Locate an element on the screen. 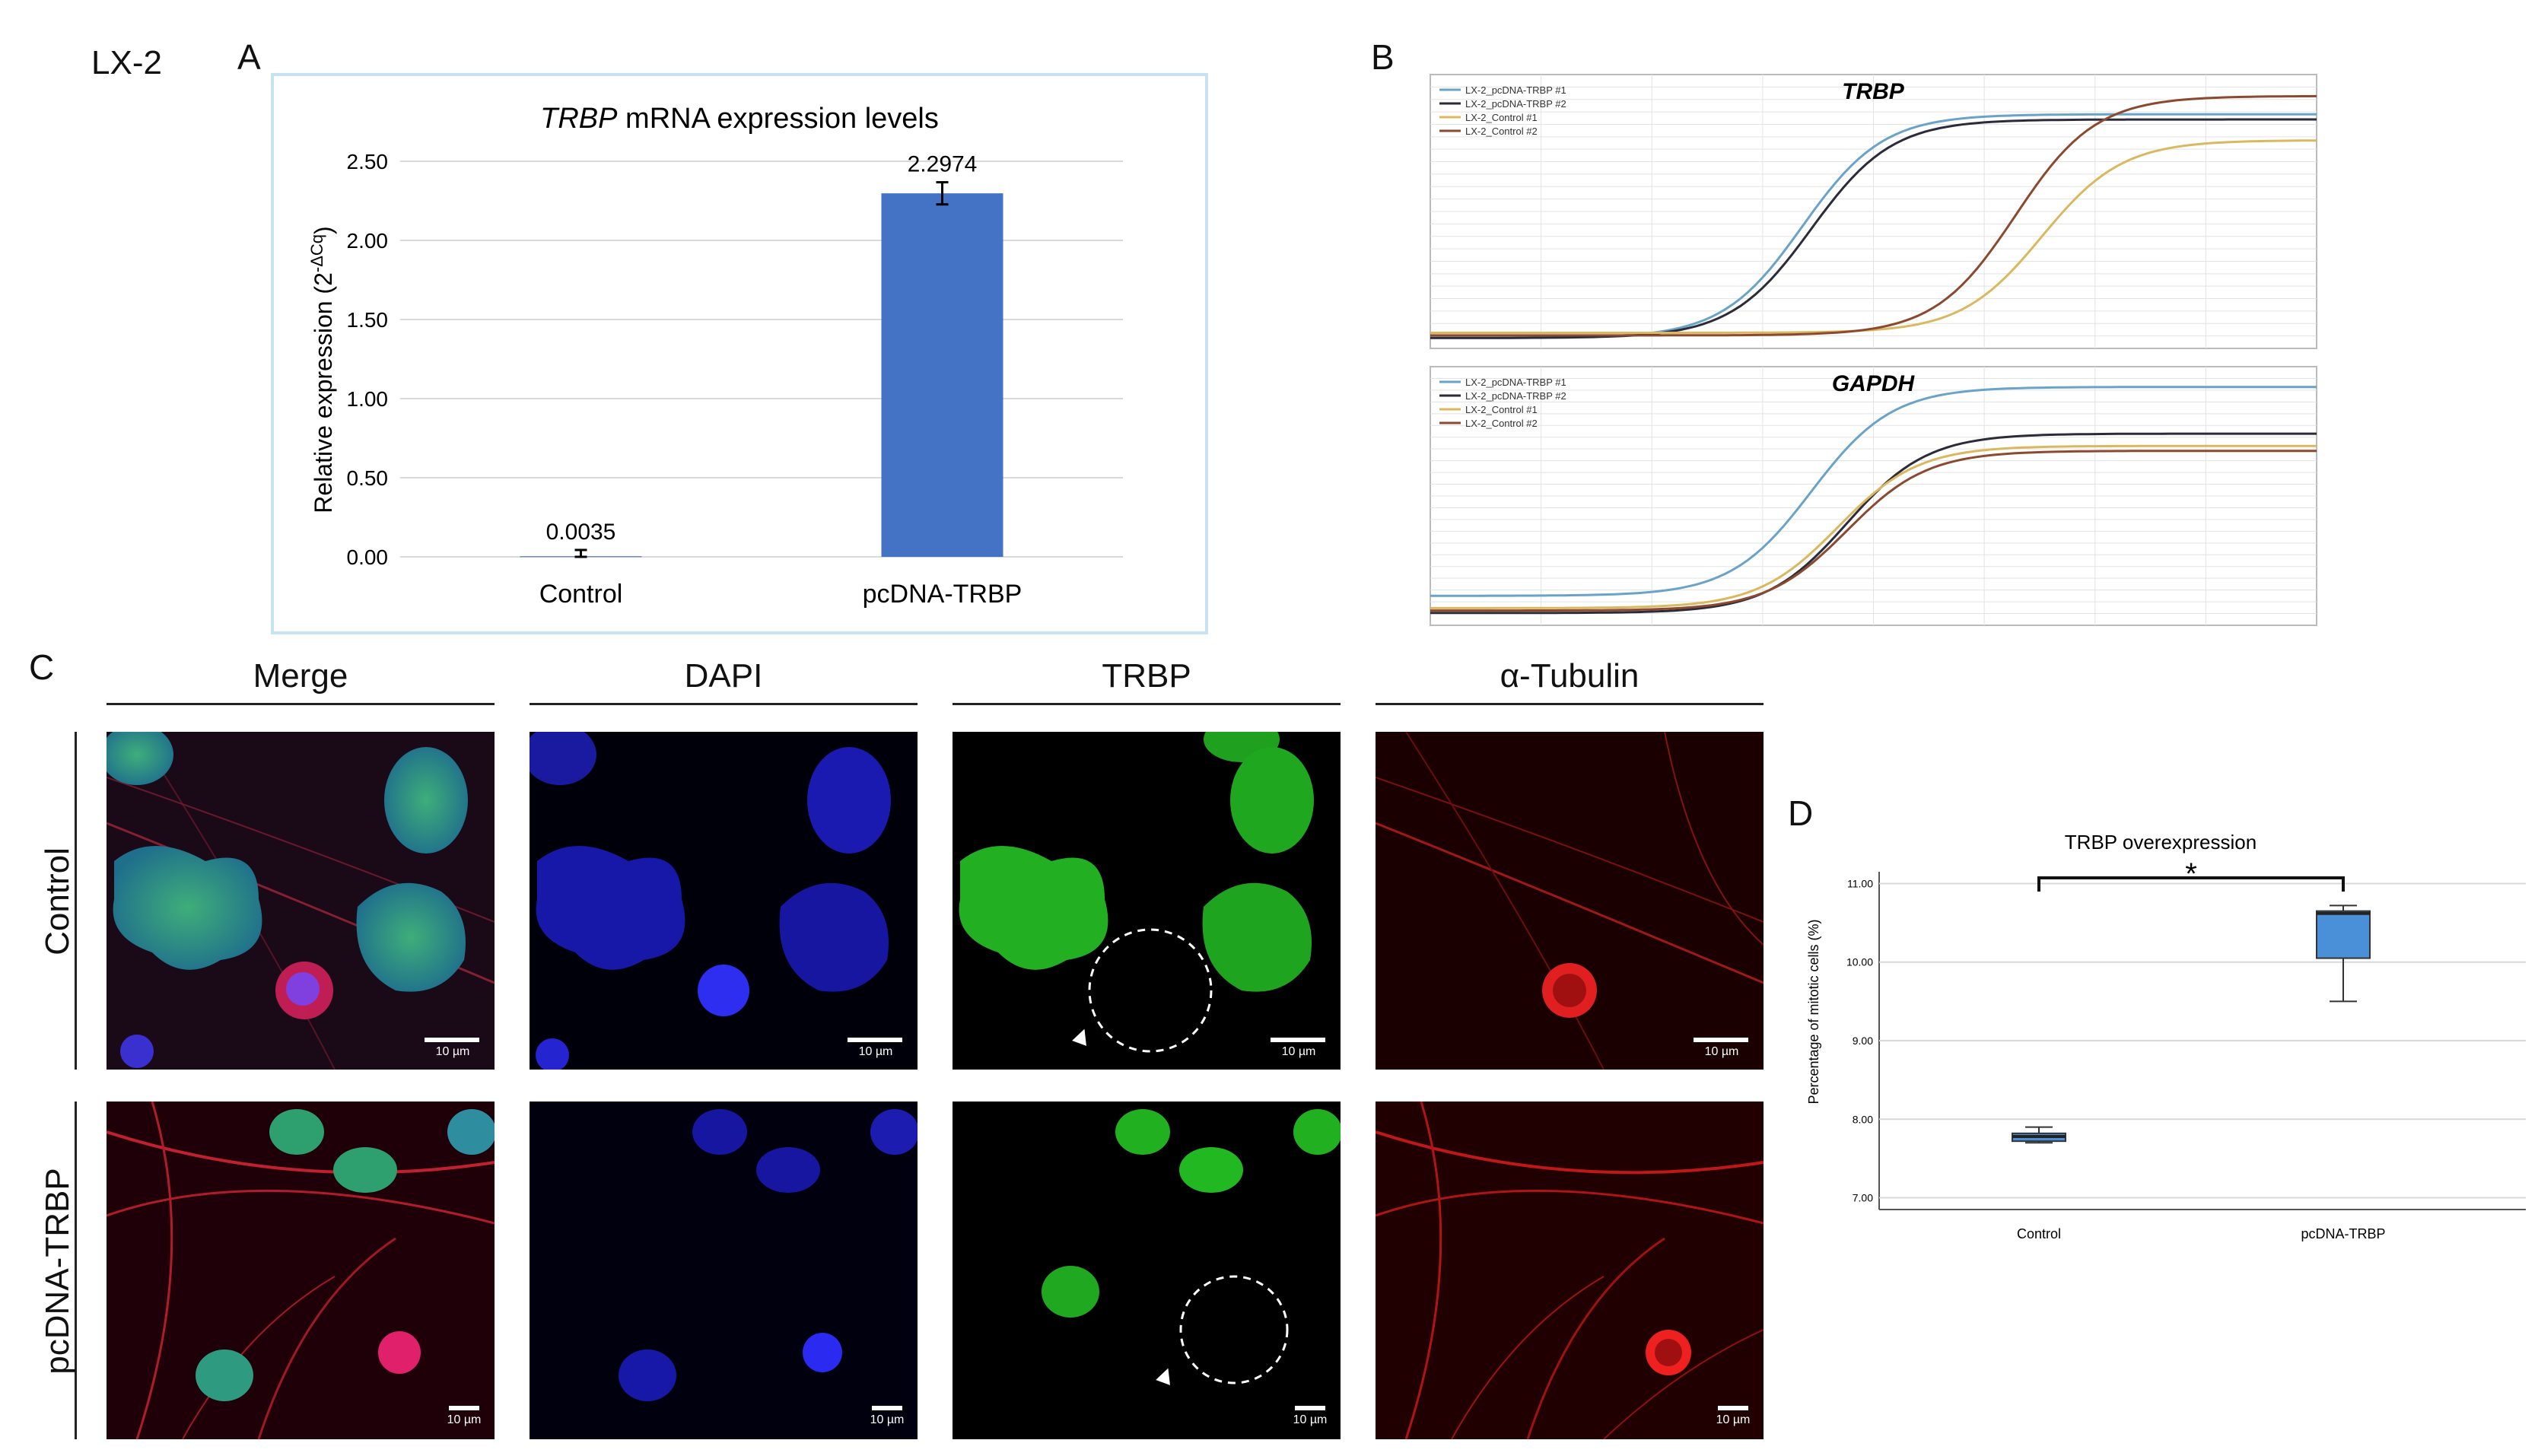 The image size is (2538, 1456). panel-a-y-label-text: Relative expression (2 is located at coordinates (323, 392).